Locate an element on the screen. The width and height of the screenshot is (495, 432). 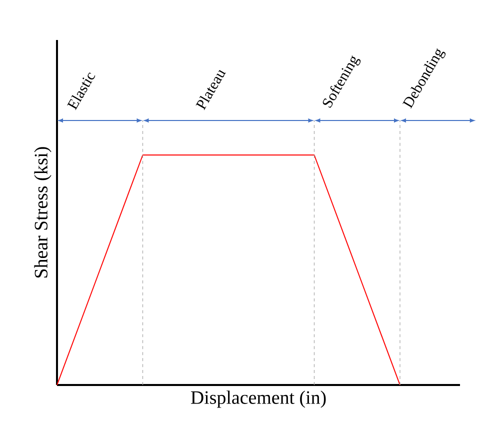
x-axis-title: Displacement (in) is located at coordinates (258, 399).